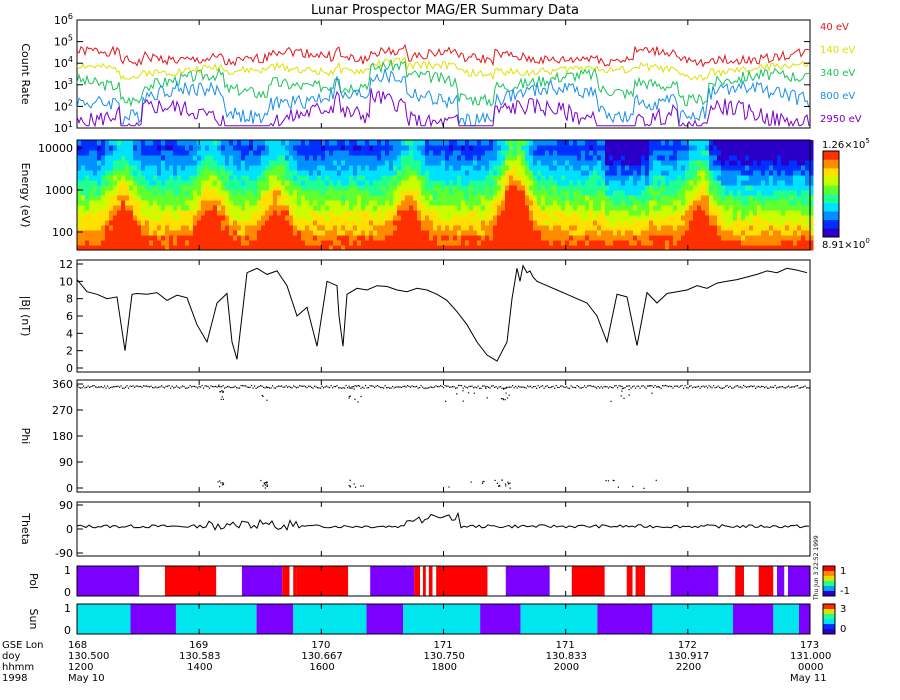 This screenshot has width=900, height=700. I want to click on band-segment, so click(291, 581).